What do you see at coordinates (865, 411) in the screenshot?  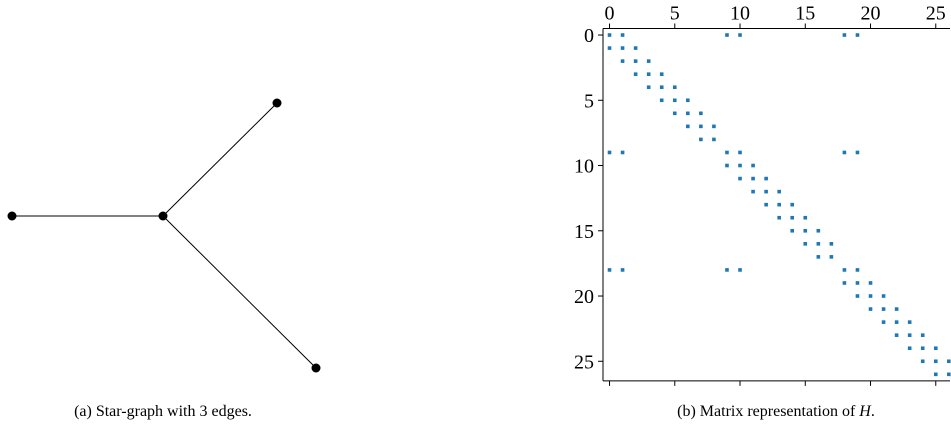 I see `caption-symbol: H` at bounding box center [865, 411].